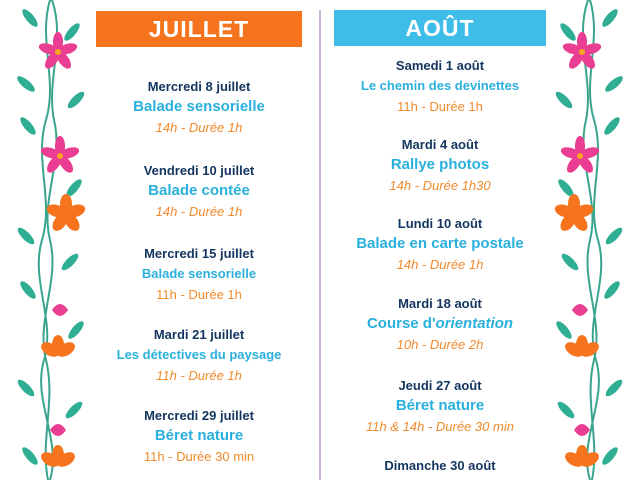 This screenshot has width=640, height=480. What do you see at coordinates (440, 303) in the screenshot?
I see `event-date: Mardi 18 août` at bounding box center [440, 303].